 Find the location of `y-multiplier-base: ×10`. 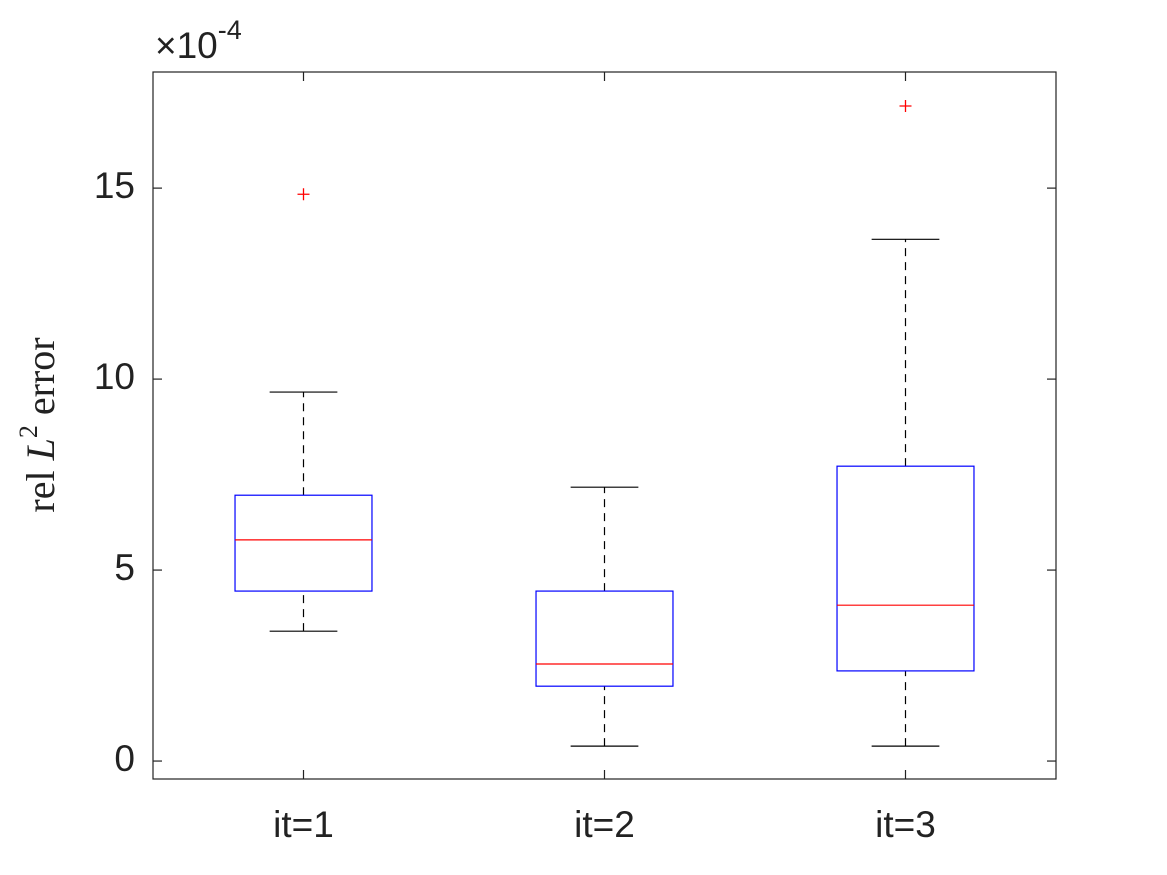

y-multiplier-base: ×10 is located at coordinates (186, 45).